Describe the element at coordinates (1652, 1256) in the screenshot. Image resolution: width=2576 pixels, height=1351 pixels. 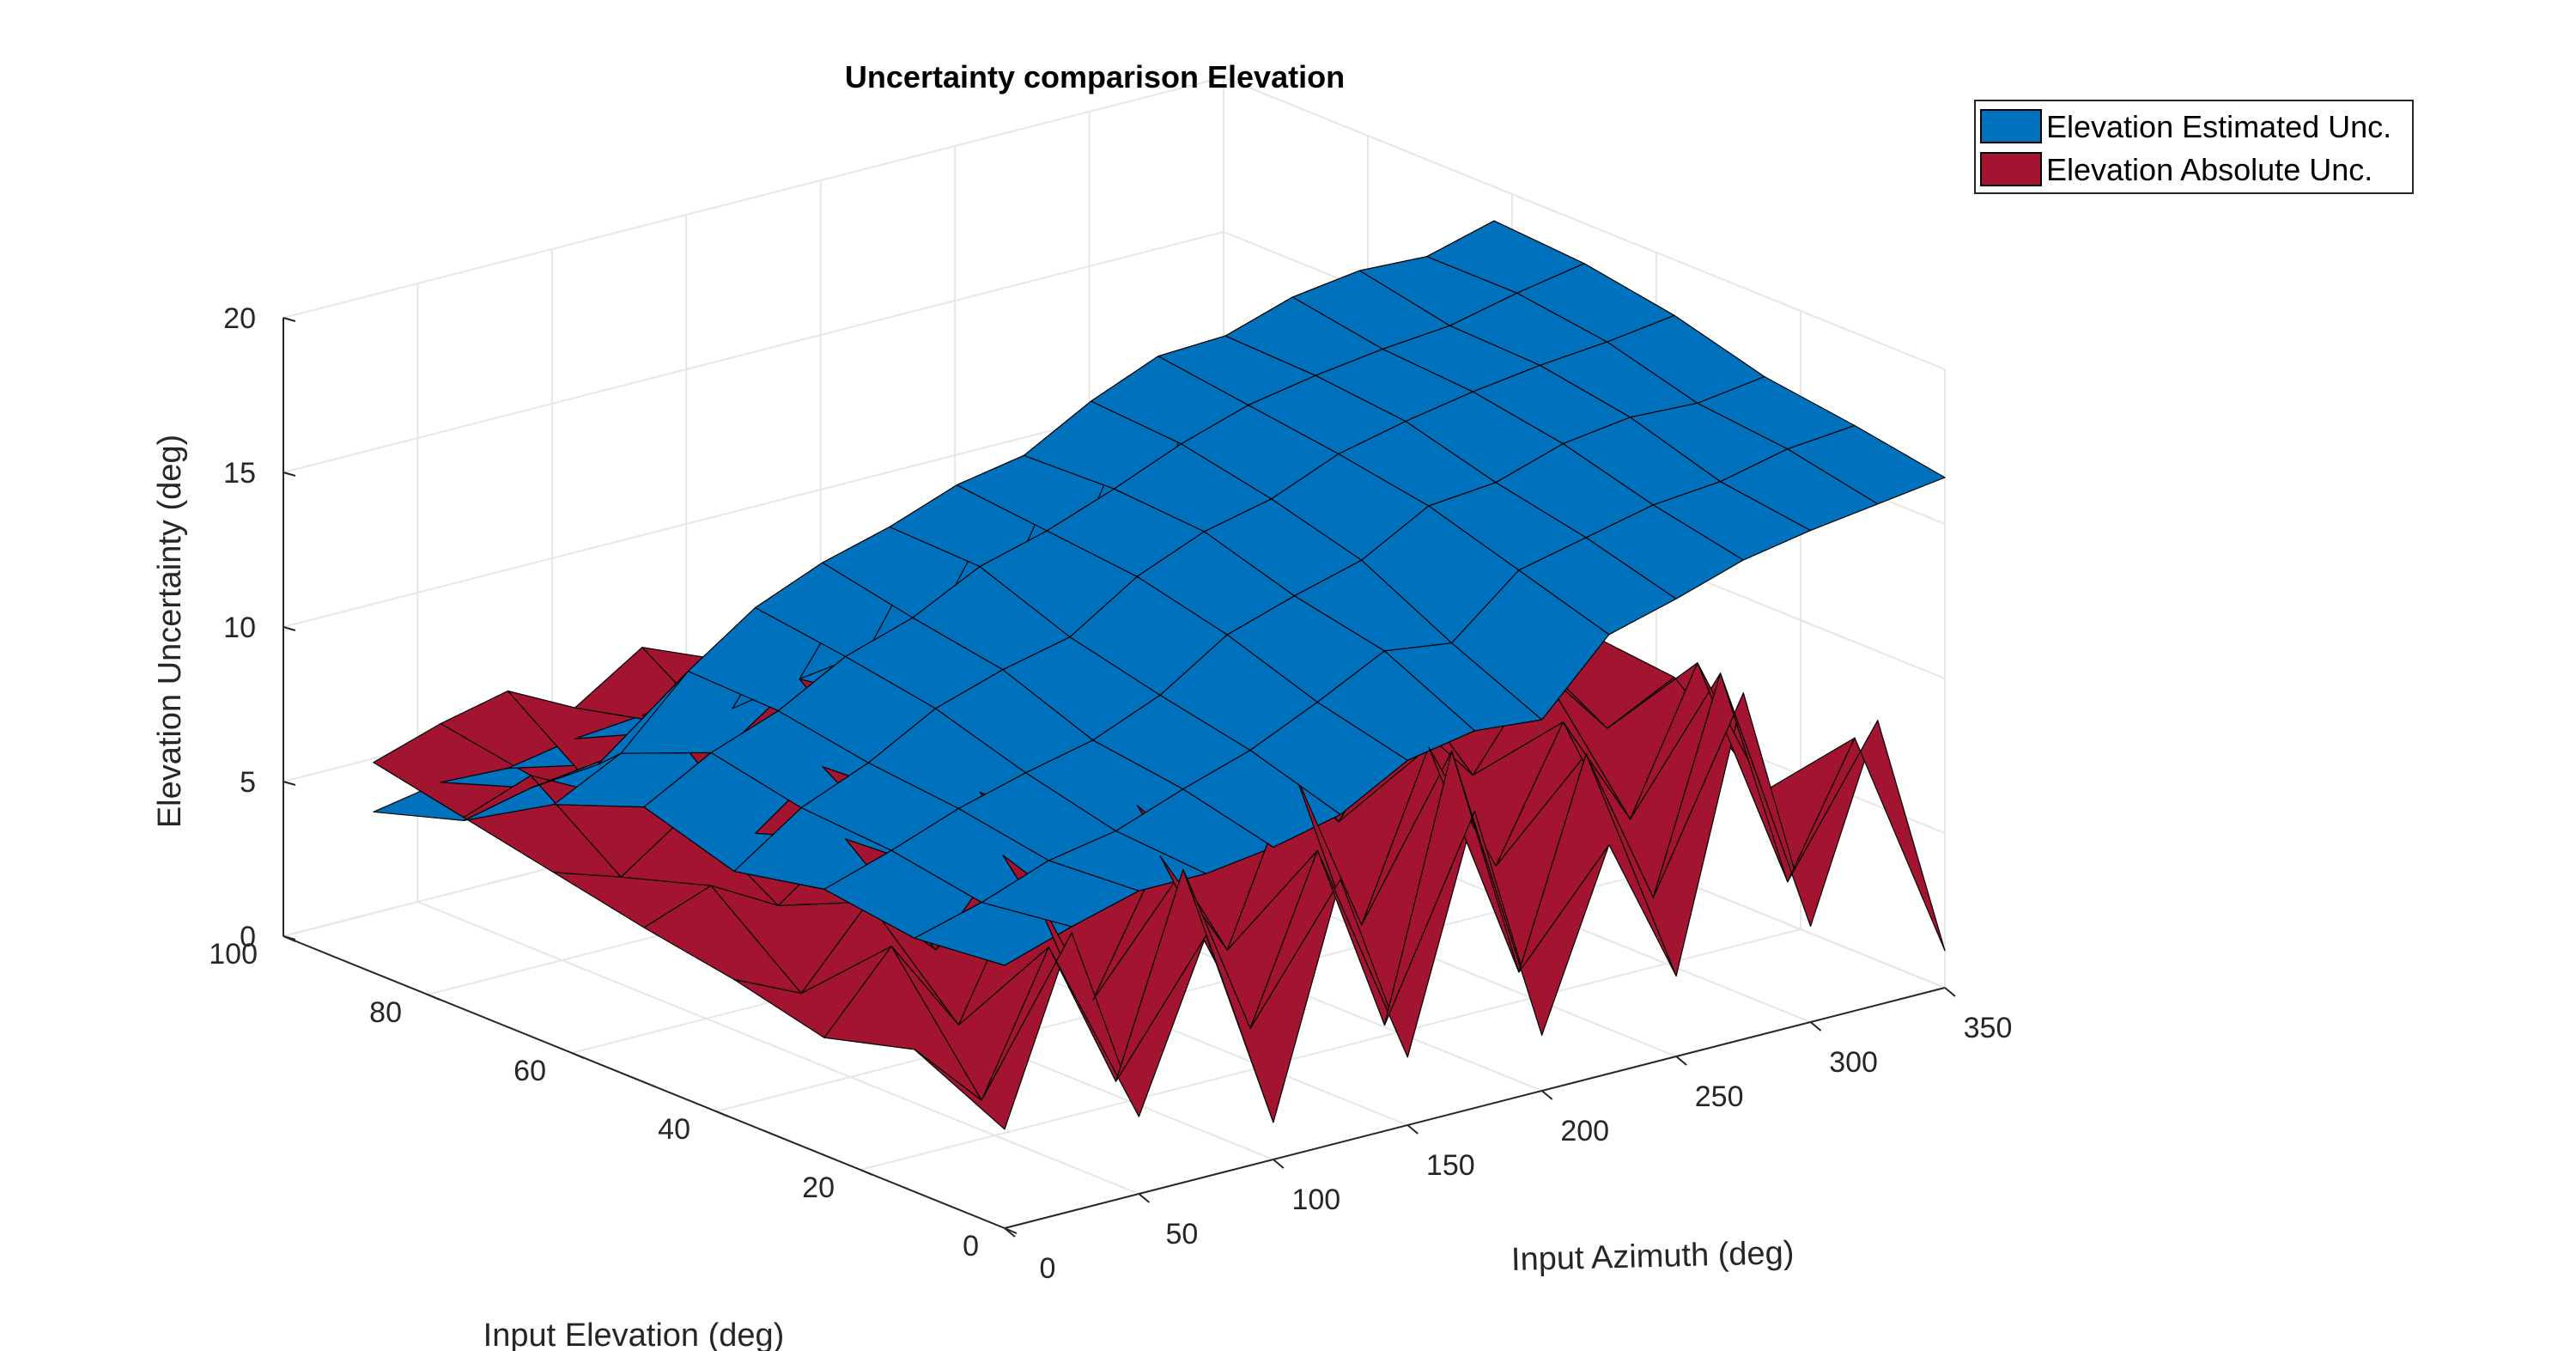
I see `x-axis-label: Input Azimuth (deg)` at that location.